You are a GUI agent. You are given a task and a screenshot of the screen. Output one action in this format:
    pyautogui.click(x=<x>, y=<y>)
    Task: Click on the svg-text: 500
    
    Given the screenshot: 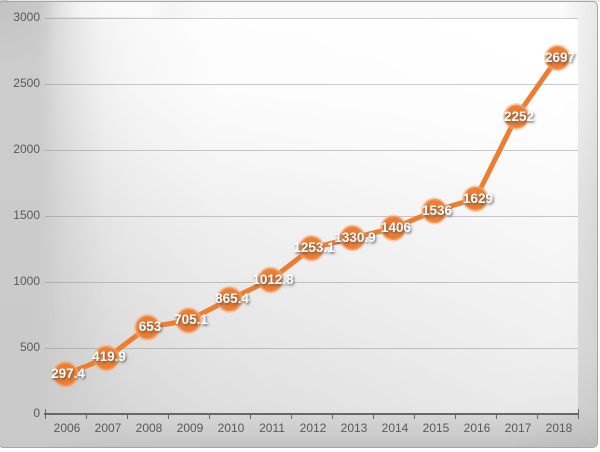 What is the action you would take?
    pyautogui.click(x=30, y=347)
    